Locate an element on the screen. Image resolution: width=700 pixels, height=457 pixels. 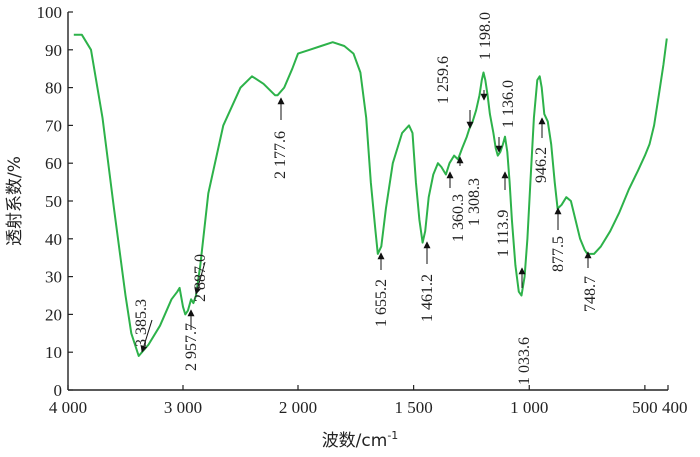
peak-annotation: 1 136.0 is located at coordinates (506, 116).